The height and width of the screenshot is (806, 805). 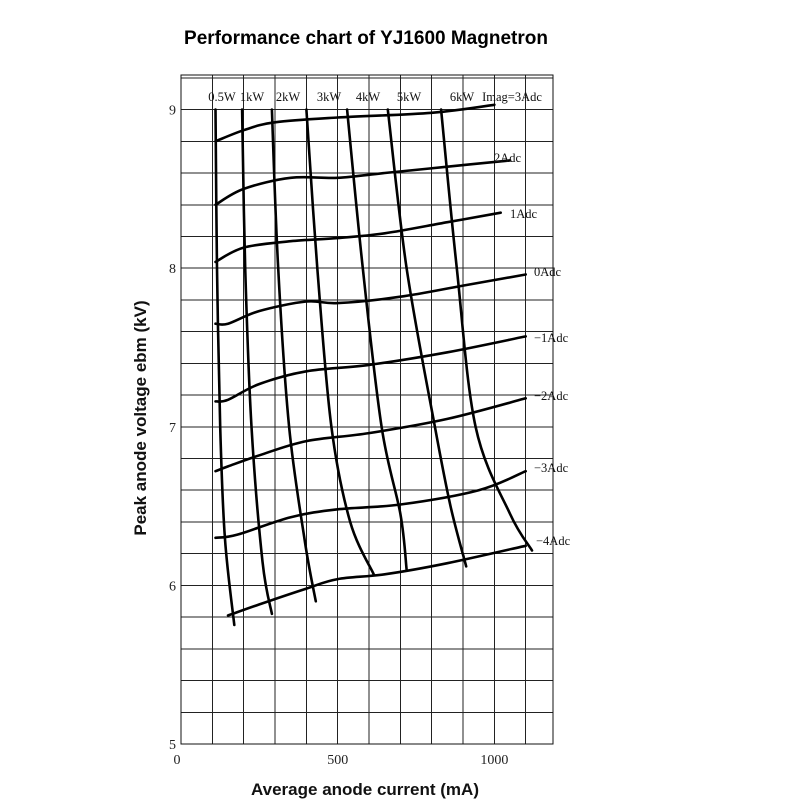 What do you see at coordinates (257, 362) in the screenshot?
I see `power-curve-1kw` at bounding box center [257, 362].